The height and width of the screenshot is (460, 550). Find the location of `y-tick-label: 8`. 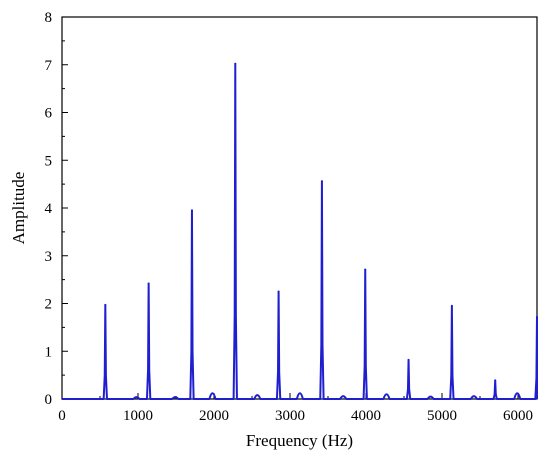

y-tick-label: 8 is located at coordinates (49, 18).